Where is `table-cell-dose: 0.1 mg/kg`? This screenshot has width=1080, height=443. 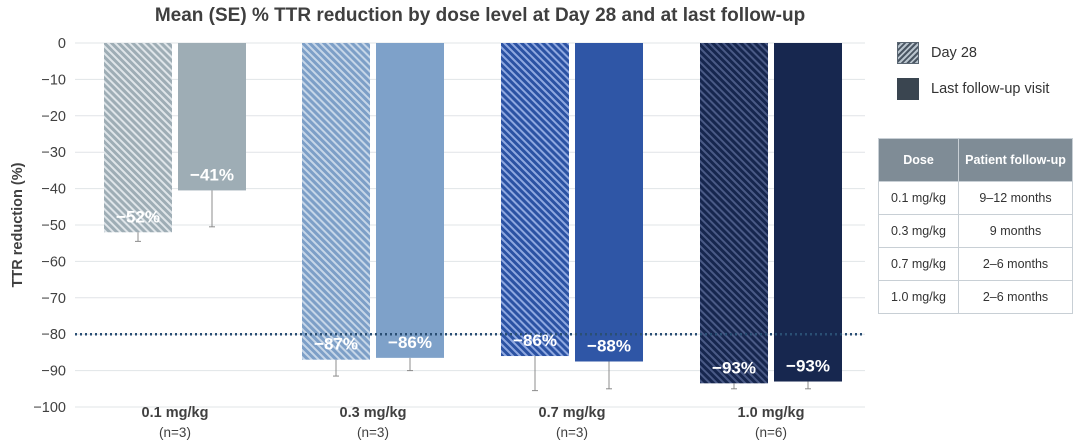 table-cell-dose: 0.1 mg/kg is located at coordinates (918, 198).